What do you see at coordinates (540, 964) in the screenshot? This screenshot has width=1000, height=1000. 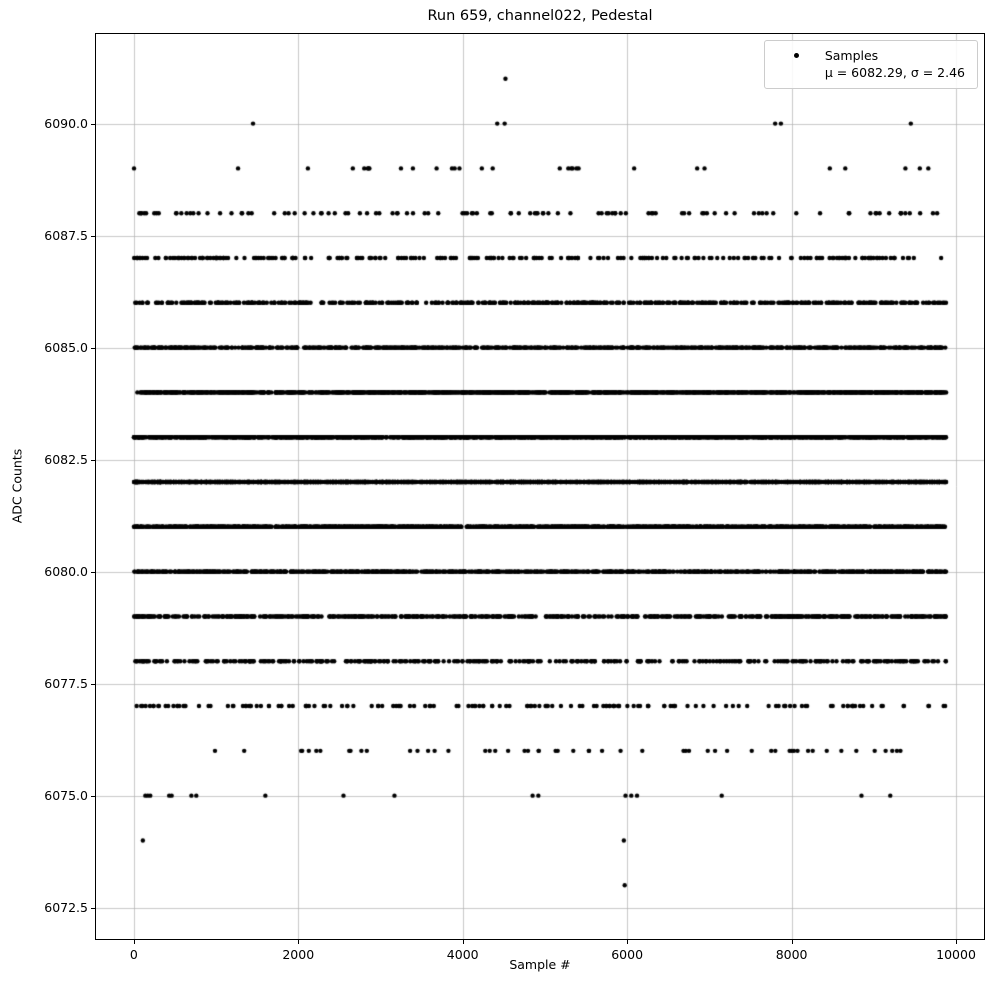 I see `x-axis-label: Sample #` at bounding box center [540, 964].